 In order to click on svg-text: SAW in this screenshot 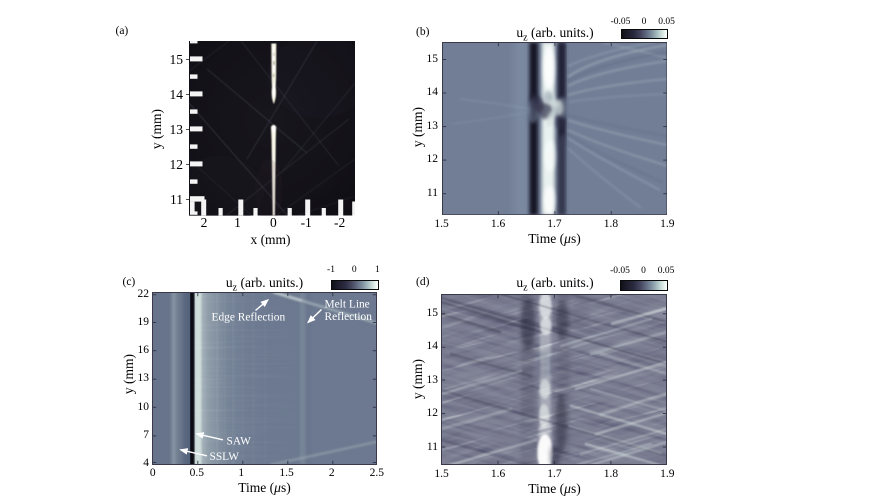, I will do `click(239, 442)`.